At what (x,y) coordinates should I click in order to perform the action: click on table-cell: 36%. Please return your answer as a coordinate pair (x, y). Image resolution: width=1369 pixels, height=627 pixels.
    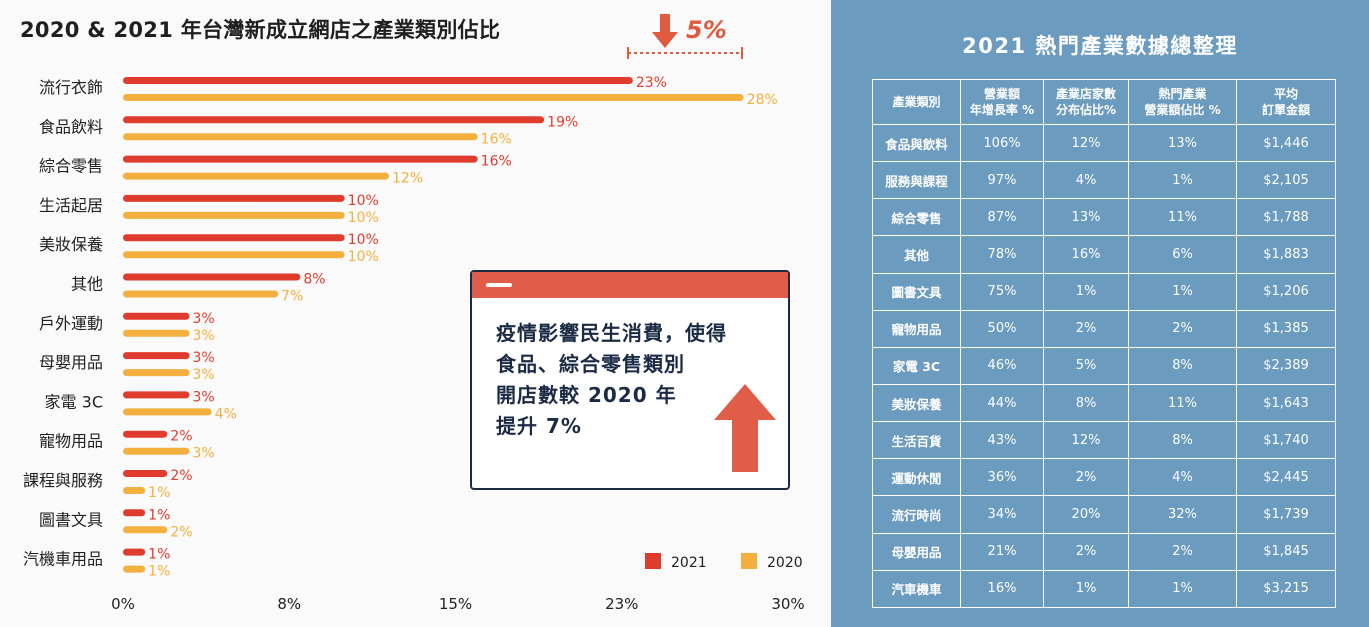
    Looking at the image, I should click on (1002, 477).